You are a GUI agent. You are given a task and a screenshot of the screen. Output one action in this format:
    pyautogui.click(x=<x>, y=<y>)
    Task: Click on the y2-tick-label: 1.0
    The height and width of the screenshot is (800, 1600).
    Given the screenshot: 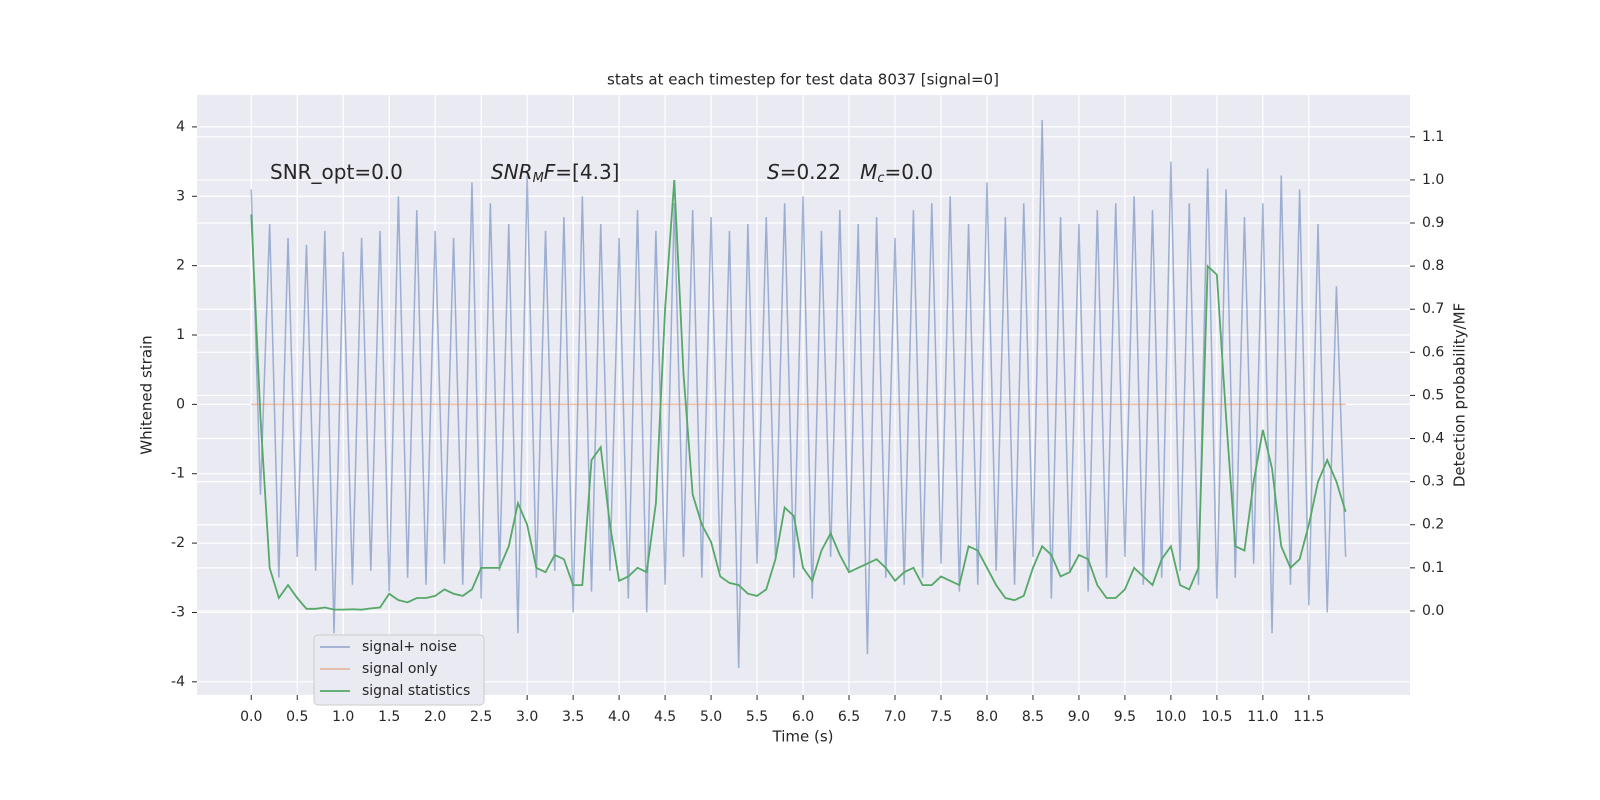 What is the action you would take?
    pyautogui.click(x=1433, y=180)
    